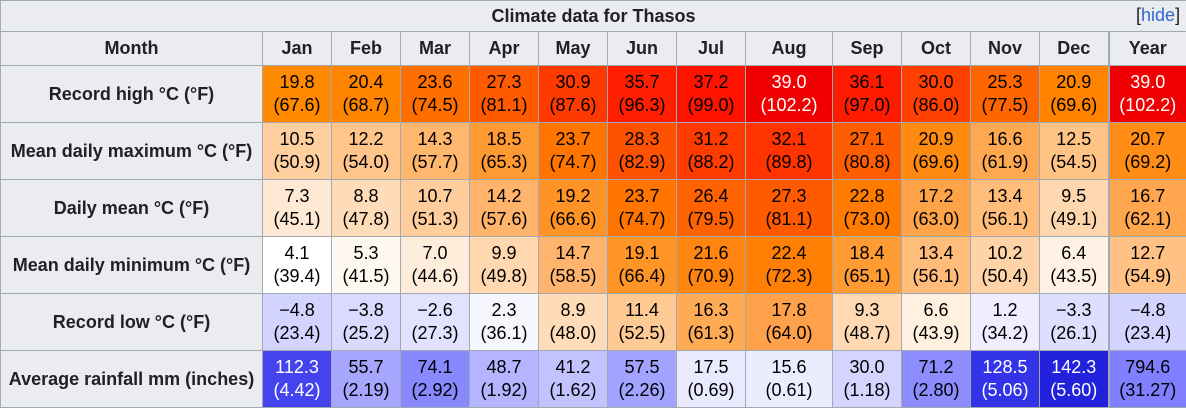 This screenshot has width=1186, height=408. Describe the element at coordinates (573, 322) in the screenshot. I see `cell-record-low-may: 8.9(48.0)` at that location.